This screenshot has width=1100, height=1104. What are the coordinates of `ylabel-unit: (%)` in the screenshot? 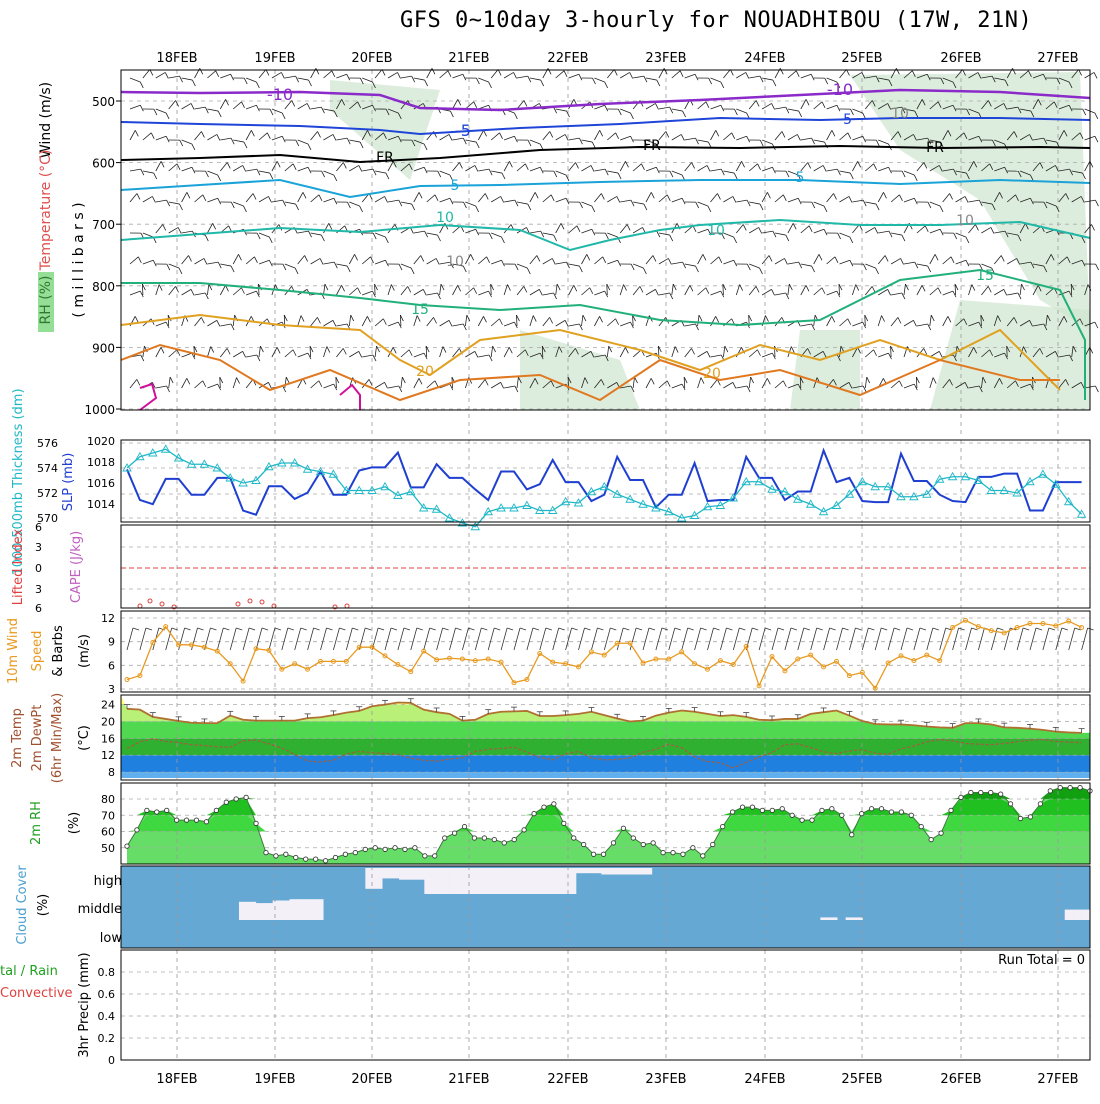 It's located at (74, 823).